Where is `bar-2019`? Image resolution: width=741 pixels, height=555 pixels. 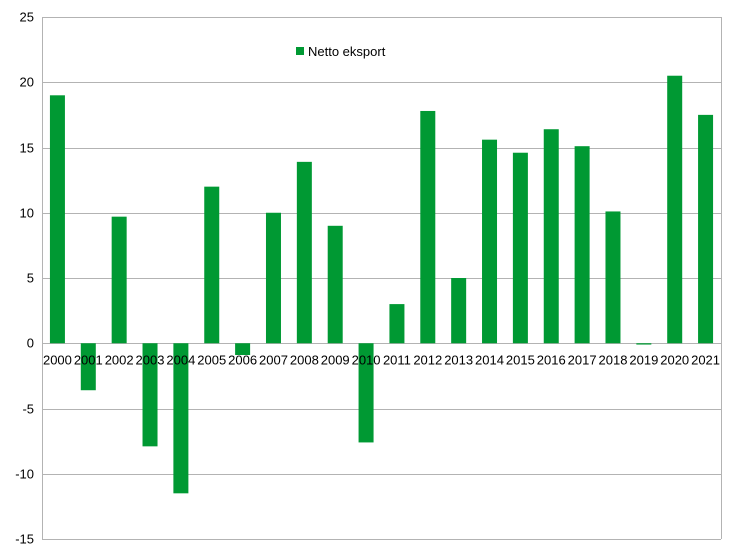
bar-2019 is located at coordinates (644, 344).